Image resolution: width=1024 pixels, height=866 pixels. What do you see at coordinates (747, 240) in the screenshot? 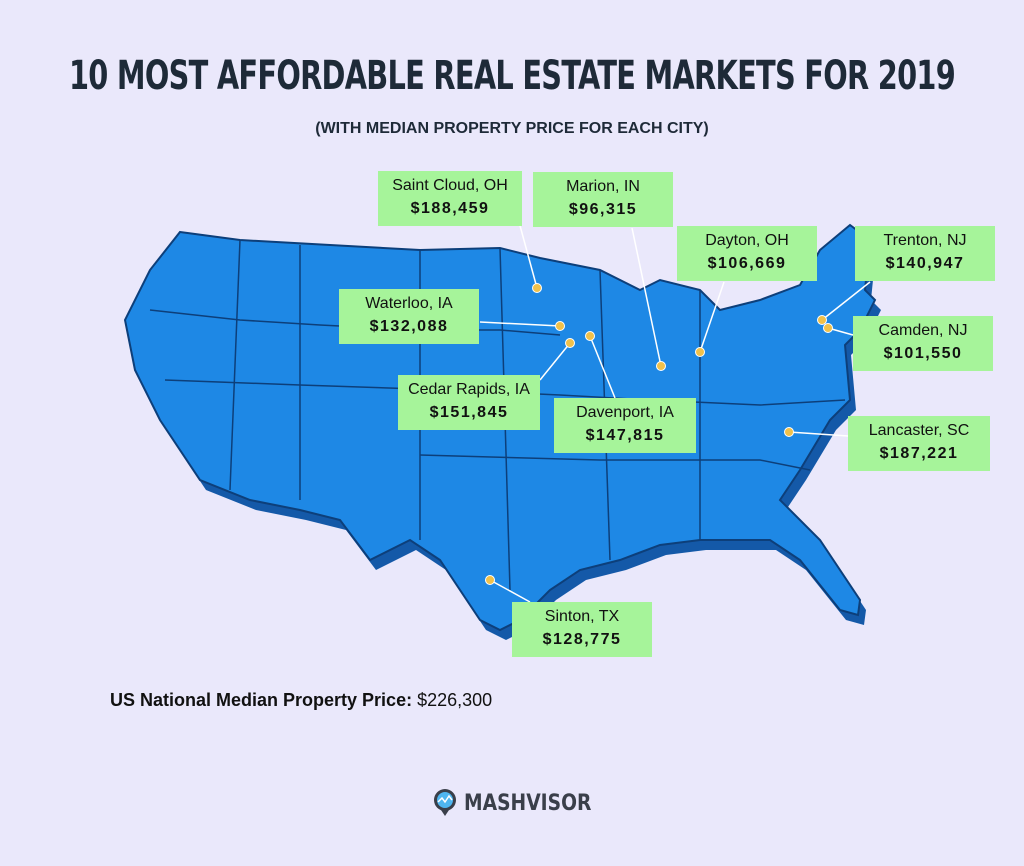
I see `city-name: Dayton, OH` at bounding box center [747, 240].